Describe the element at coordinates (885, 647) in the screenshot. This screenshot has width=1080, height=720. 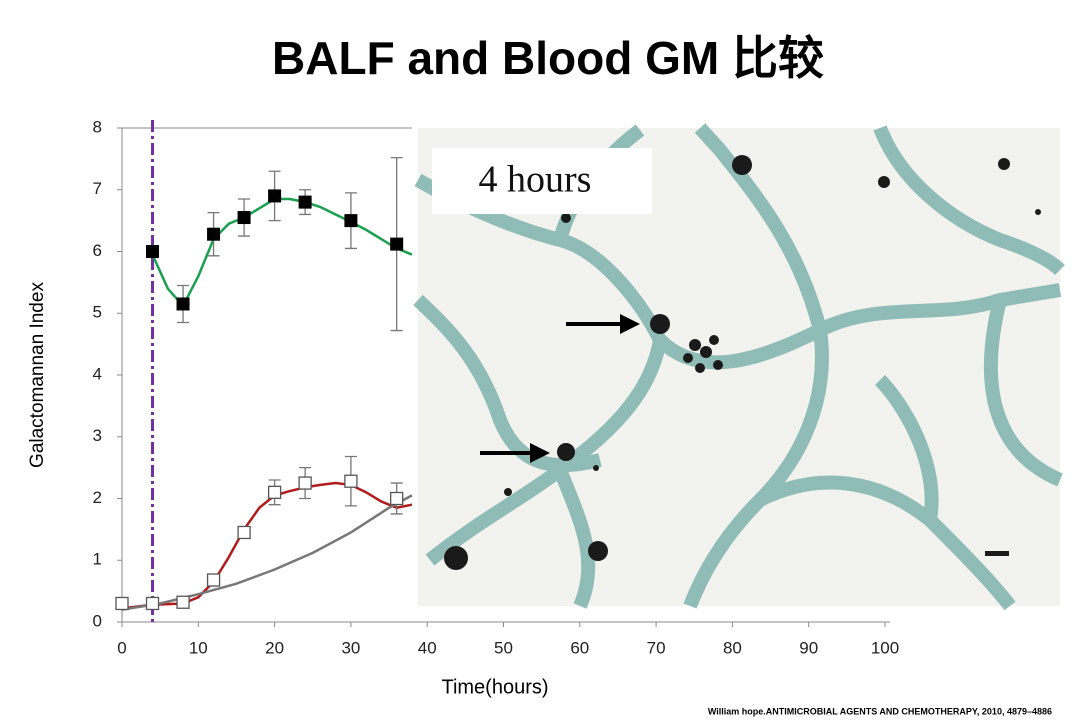
I see `x-tick-label: 100` at that location.